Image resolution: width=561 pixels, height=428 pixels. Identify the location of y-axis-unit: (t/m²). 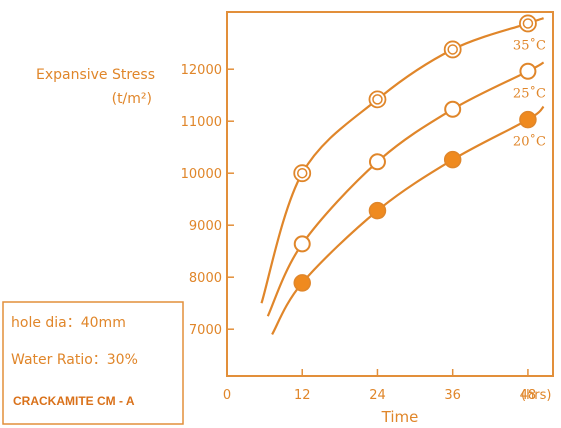
(132, 99).